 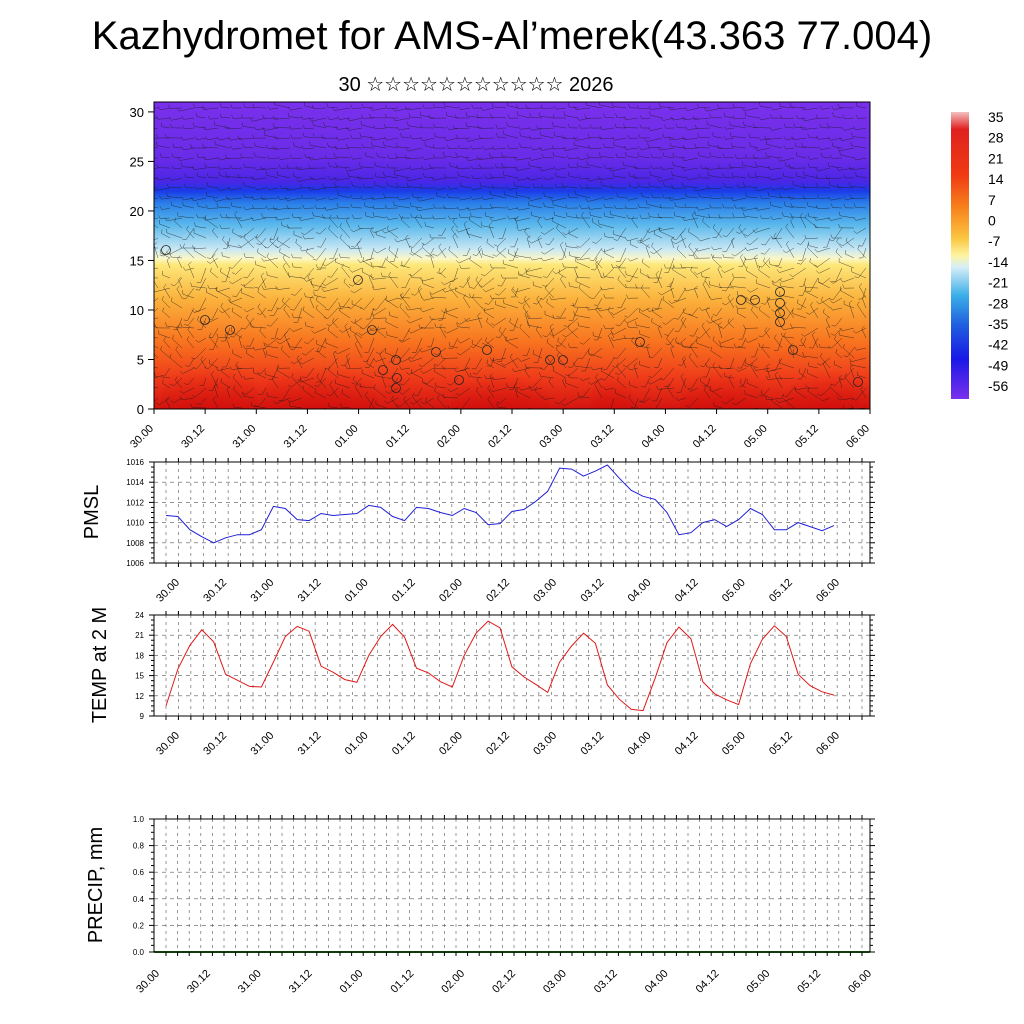 I want to click on colorbar-gradient, so click(x=960, y=255).